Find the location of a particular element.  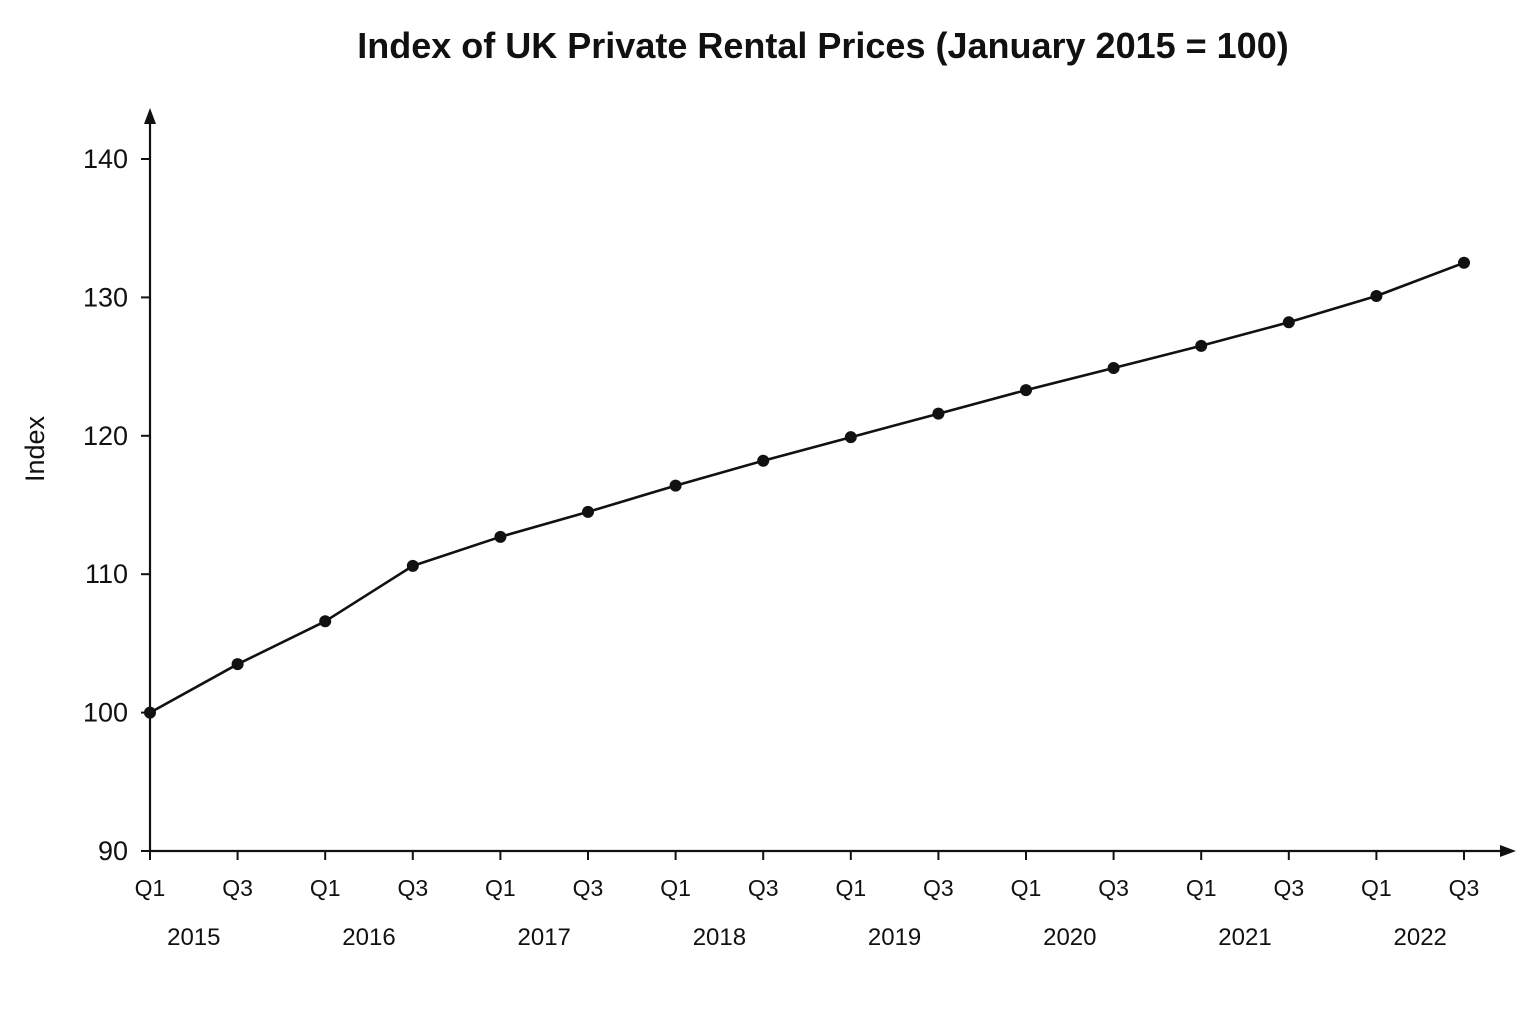

x-axis-ticks: Q1 Q3 Q1 Q3 Q1 Q3 Q1 Q3 Q1 Q3 Q1 Q3 Q1 Q3 Q1 Q3 is located at coordinates (807, 876).